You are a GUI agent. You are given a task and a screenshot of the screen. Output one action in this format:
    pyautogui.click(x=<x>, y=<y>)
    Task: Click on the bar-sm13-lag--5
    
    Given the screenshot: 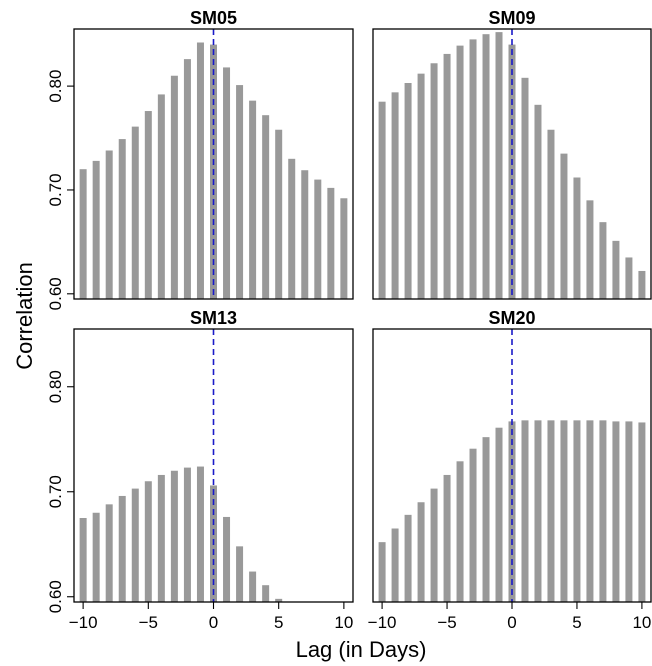 What is the action you would take?
    pyautogui.click(x=148, y=541)
    